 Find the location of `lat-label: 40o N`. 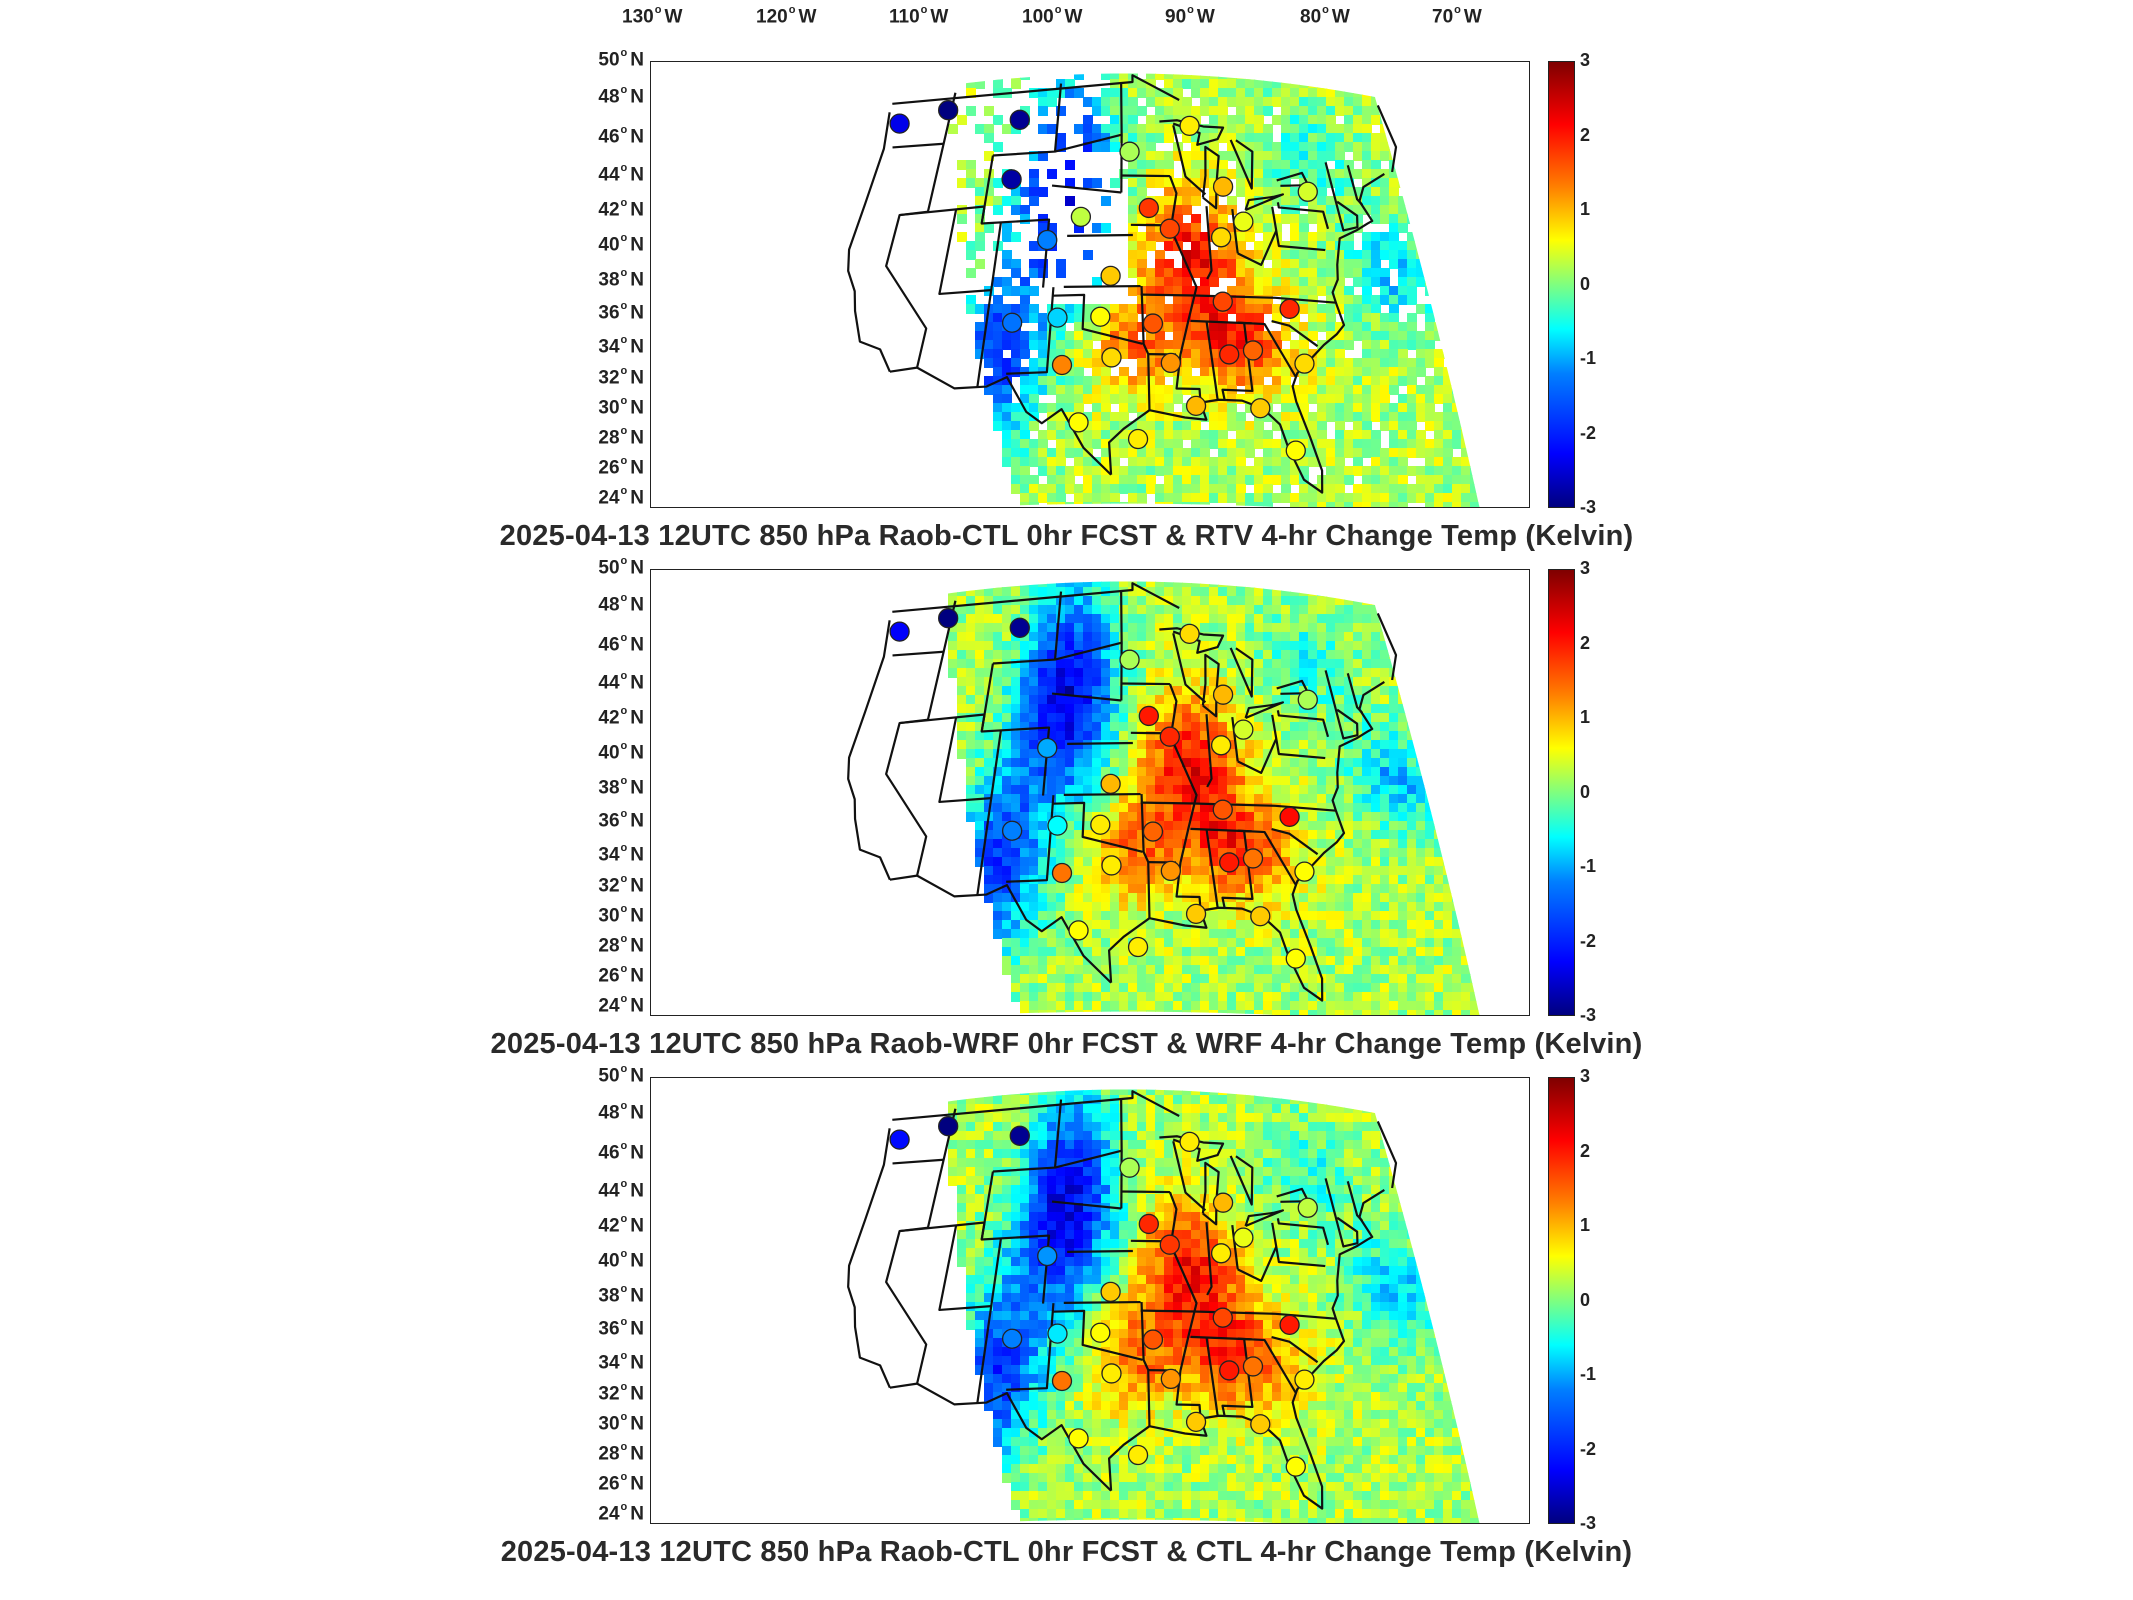

lat-label: 40o N is located at coordinates (621, 1260).